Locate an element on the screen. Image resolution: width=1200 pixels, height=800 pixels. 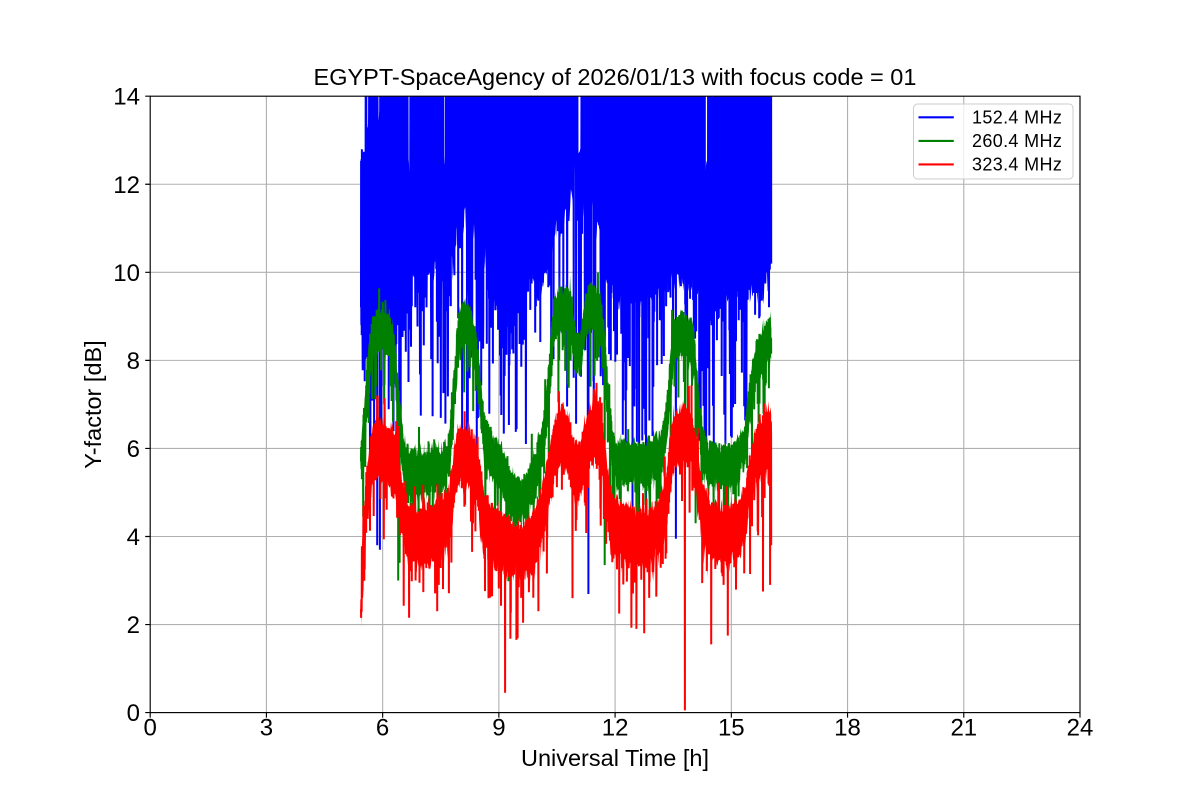
svg-text: 2 is located at coordinates (133, 625).